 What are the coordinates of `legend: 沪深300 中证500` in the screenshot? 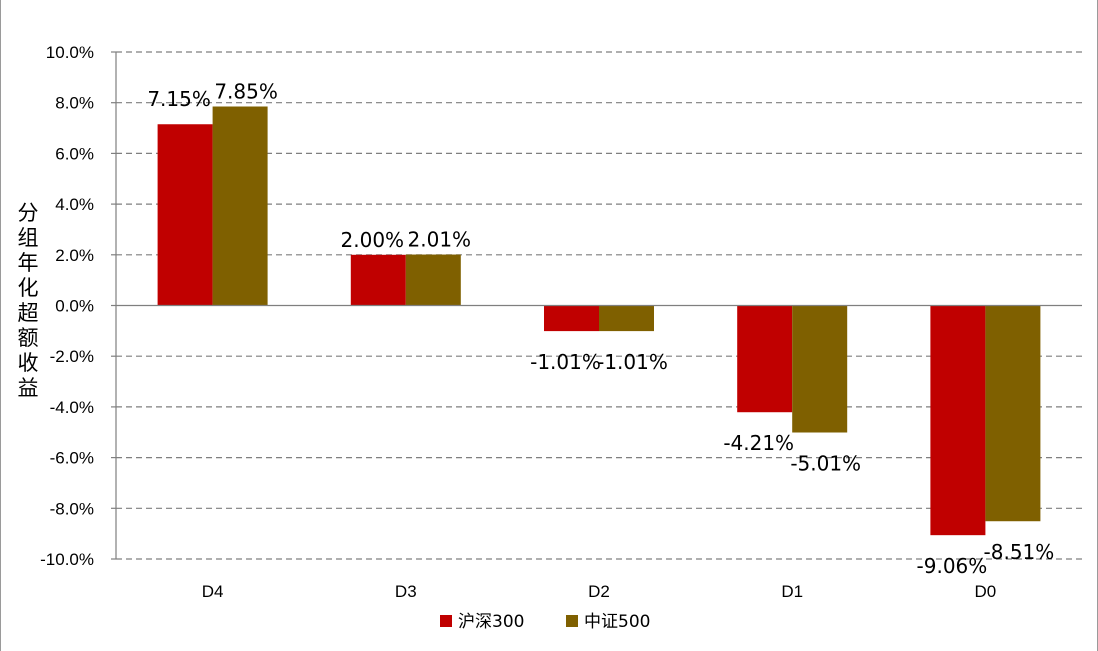 It's located at (545, 622).